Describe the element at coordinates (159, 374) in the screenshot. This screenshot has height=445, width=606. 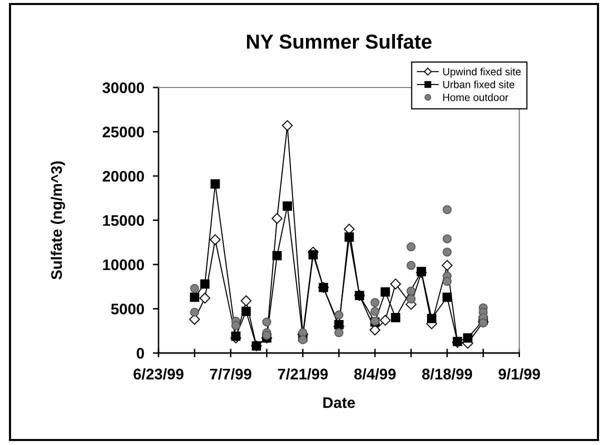
I see `x-tick-label: 6/23/99` at that location.